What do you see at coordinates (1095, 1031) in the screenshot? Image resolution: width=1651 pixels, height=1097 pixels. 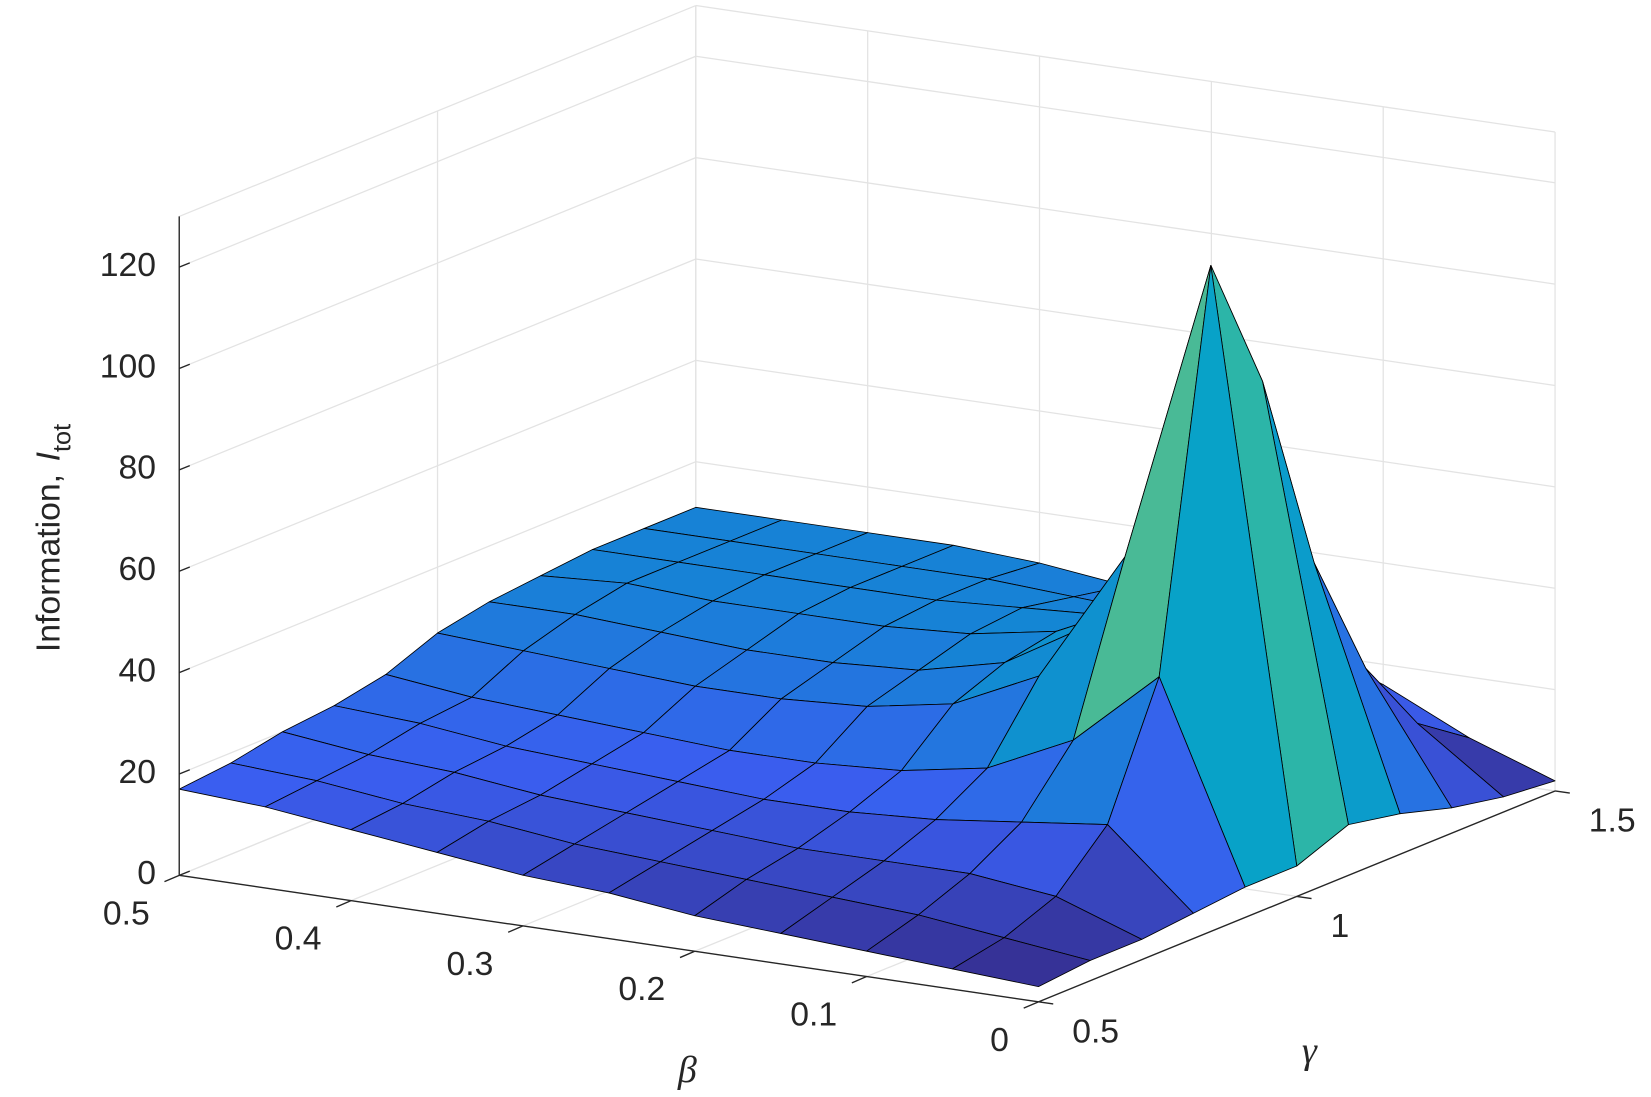 I see `y-tick-label: 0.5` at bounding box center [1095, 1031].